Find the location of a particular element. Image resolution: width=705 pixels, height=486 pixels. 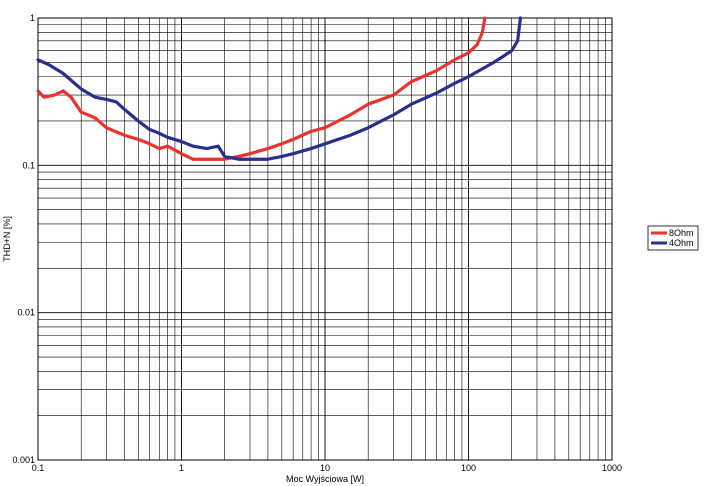

x-tick-label: 100 is located at coordinates (468, 468).